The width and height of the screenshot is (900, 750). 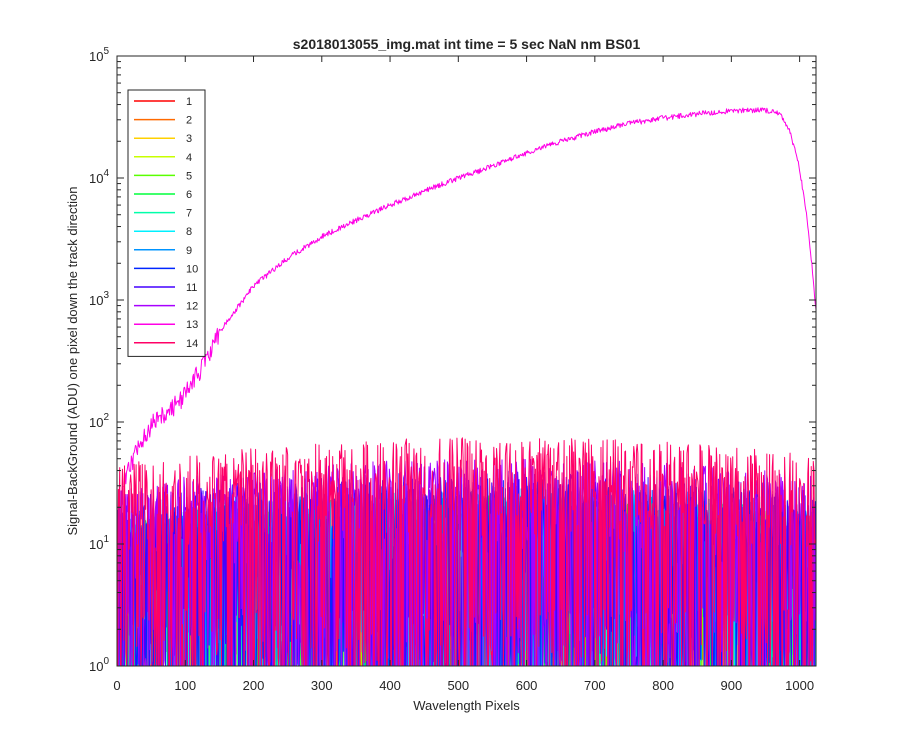 I want to click on x-tick-label: 800, so click(x=663, y=685).